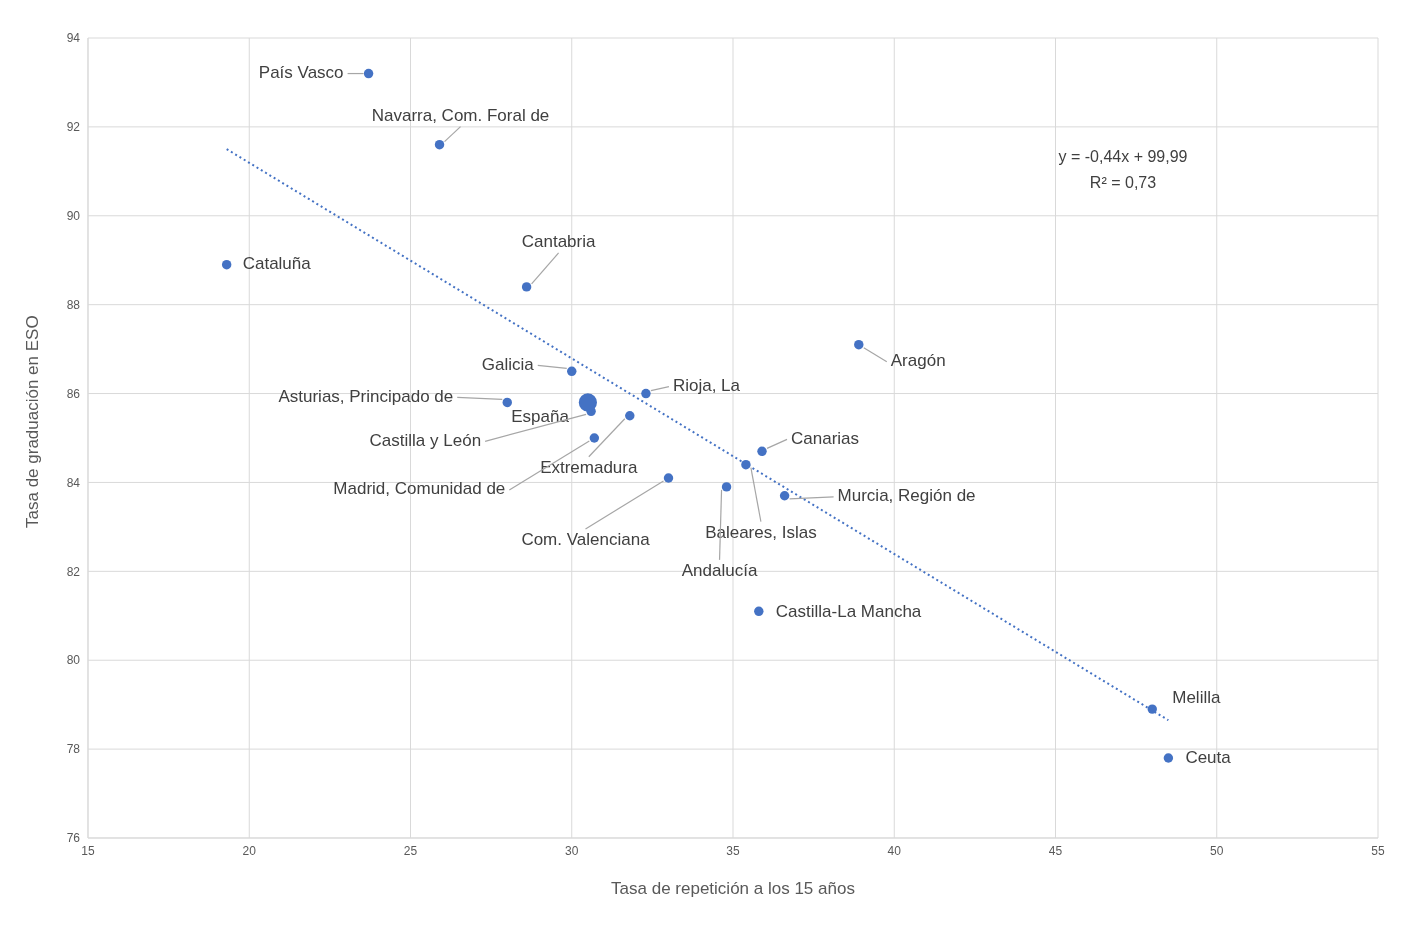 This screenshot has width=1417, height=925. Describe the element at coordinates (73, 304) in the screenshot. I see `y-tick-label: 88` at that location.